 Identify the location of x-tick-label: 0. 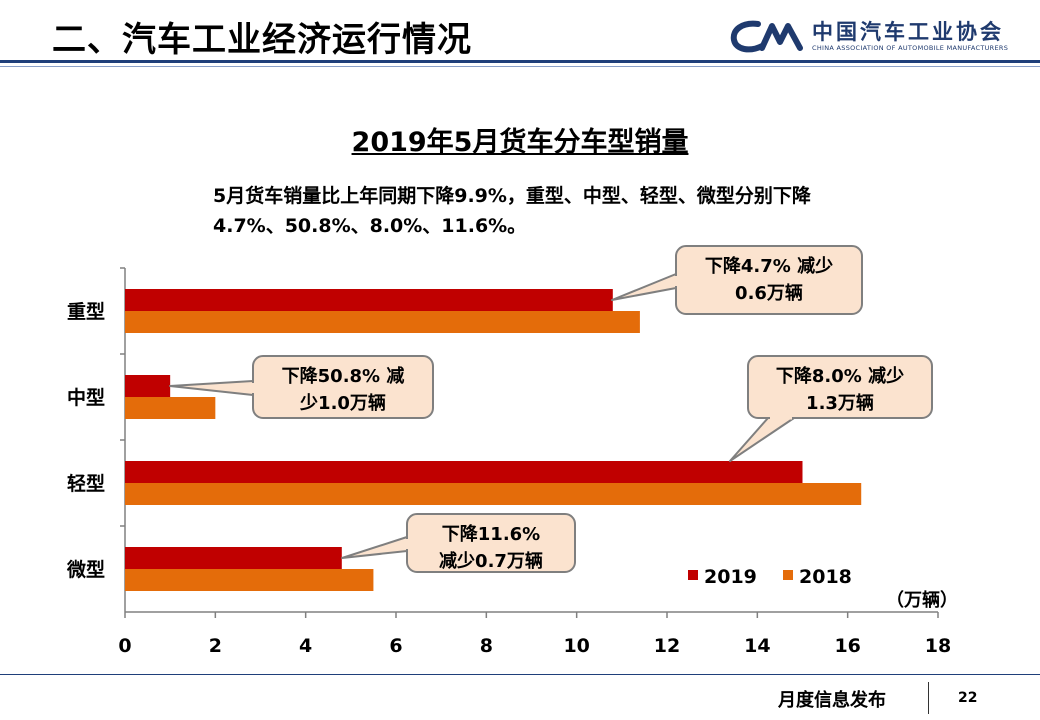
(124, 646).